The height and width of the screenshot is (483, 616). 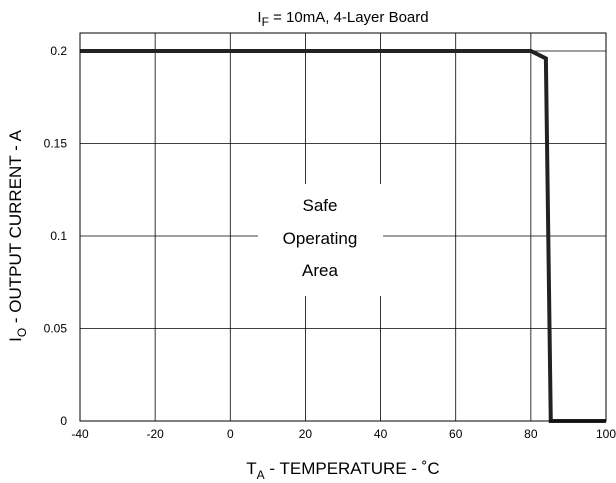 What do you see at coordinates (606, 434) in the screenshot?
I see `x-tick-label: 100` at bounding box center [606, 434].